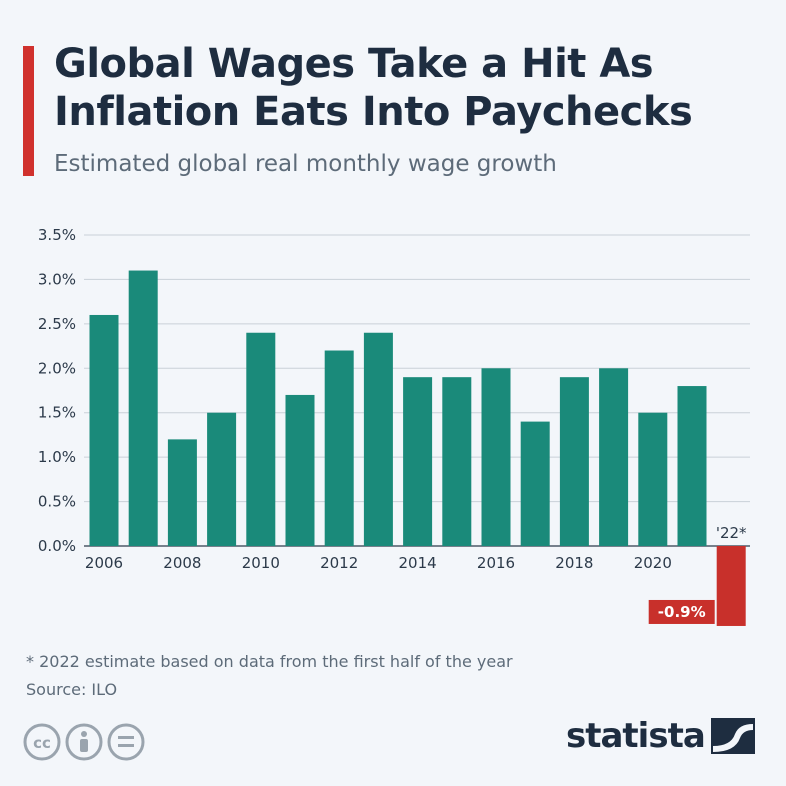 Image resolution: width=786 pixels, height=786 pixels. Describe the element at coordinates (57, 324) in the screenshot. I see `y-tick-label: 2.5%` at that location.